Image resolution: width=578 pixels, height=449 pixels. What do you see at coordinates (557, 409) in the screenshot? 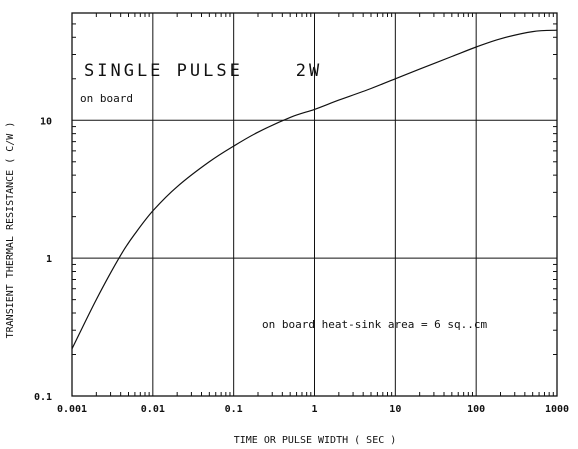
I see `x-tick-label: 1000` at bounding box center [557, 409].